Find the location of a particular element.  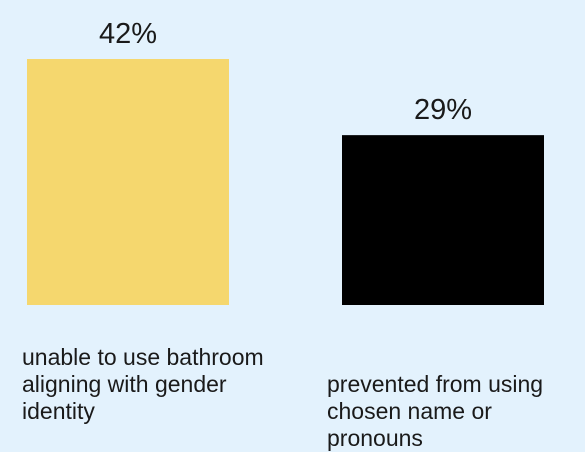

value-label-bathroom: 42% is located at coordinates (128, 34).